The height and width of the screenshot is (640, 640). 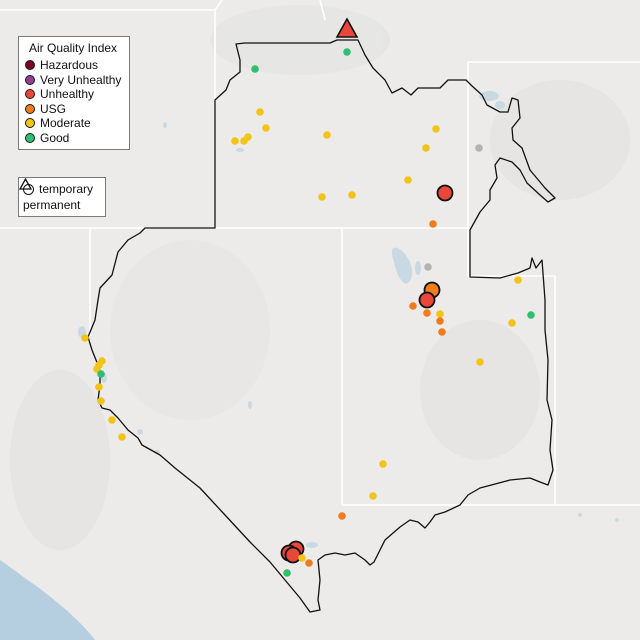 I want to click on temporary-label: temporary, so click(x=66, y=189).